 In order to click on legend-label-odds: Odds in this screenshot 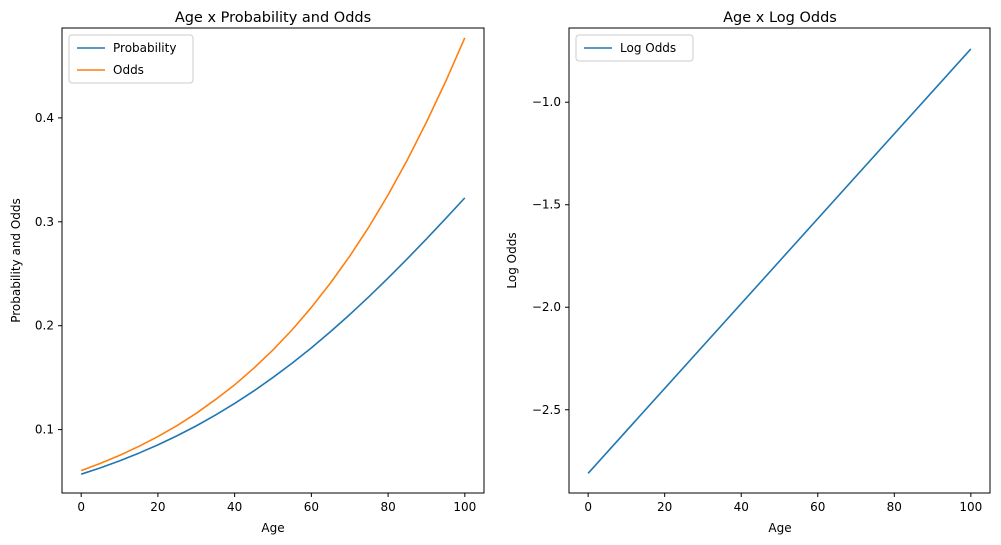, I will do `click(128, 70)`.